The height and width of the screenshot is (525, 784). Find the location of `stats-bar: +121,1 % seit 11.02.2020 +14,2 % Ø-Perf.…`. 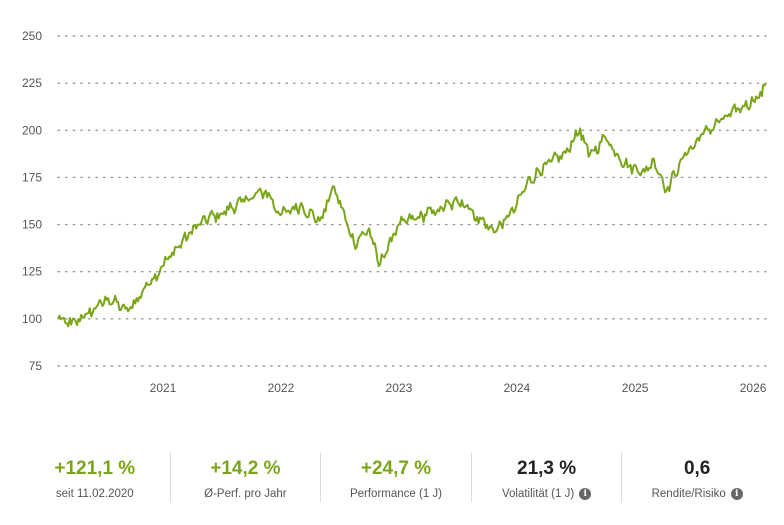

stats-bar: +121,1 % seit 11.02.2020 +14,2 % Ø-Perf.… is located at coordinates (396, 477).